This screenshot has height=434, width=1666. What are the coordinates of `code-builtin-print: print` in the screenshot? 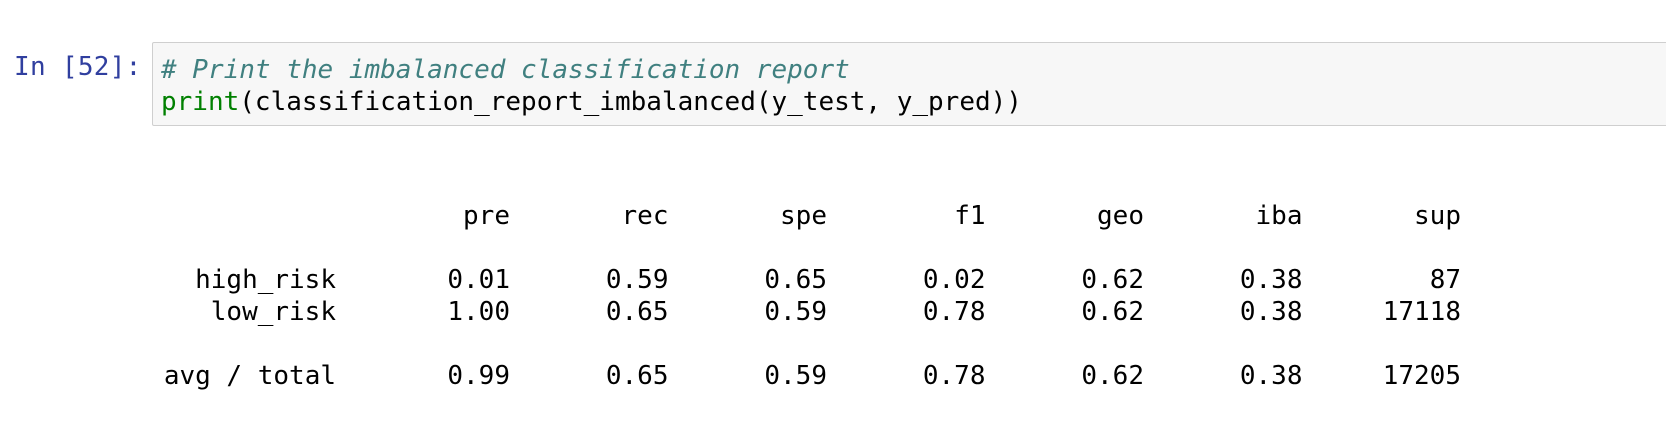 It's located at (200, 102).